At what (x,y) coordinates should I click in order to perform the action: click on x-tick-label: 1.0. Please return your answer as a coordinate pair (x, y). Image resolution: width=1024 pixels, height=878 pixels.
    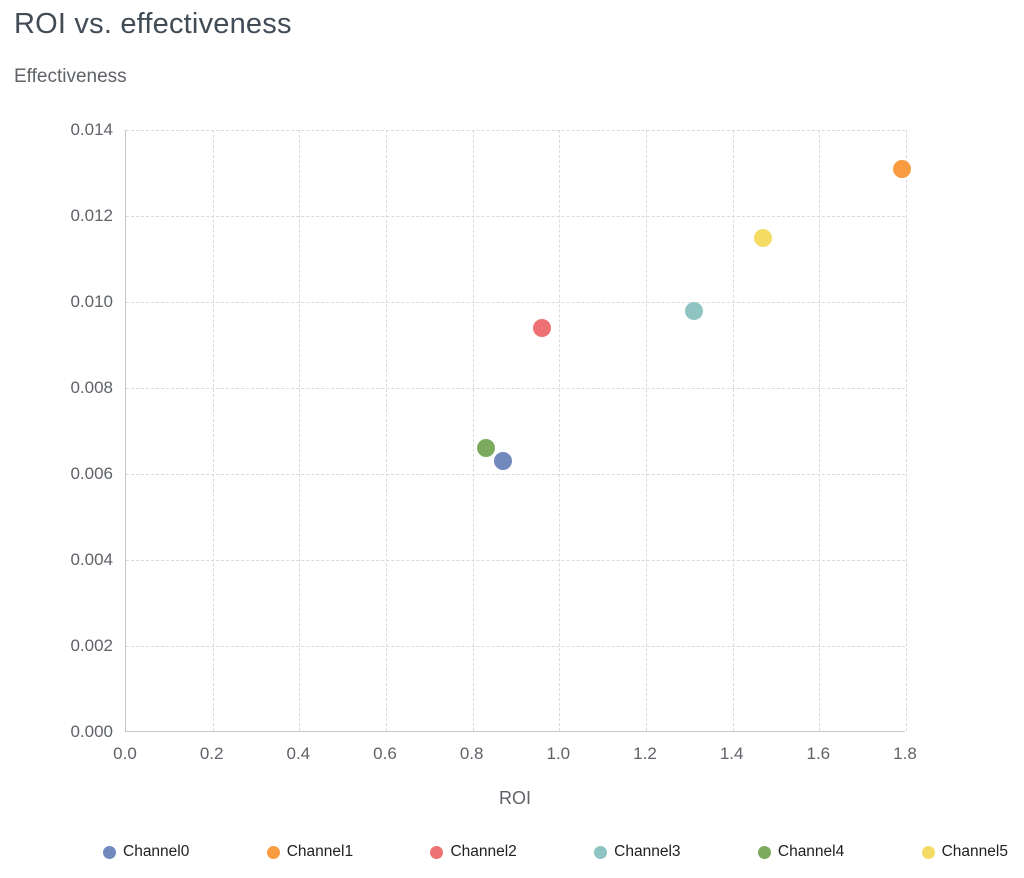
    Looking at the image, I should click on (558, 753).